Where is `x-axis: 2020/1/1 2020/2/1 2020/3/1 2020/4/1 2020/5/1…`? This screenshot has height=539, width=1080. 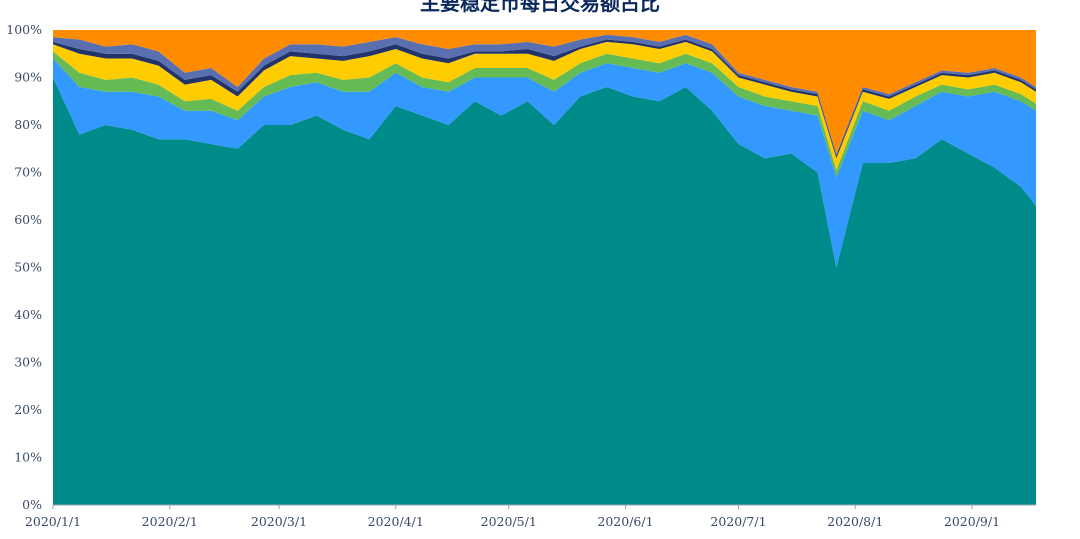
x-axis: 2020/1/1 2020/2/1 2020/3/1 2020/4/1 2020/5/1… is located at coordinates (512, 517).